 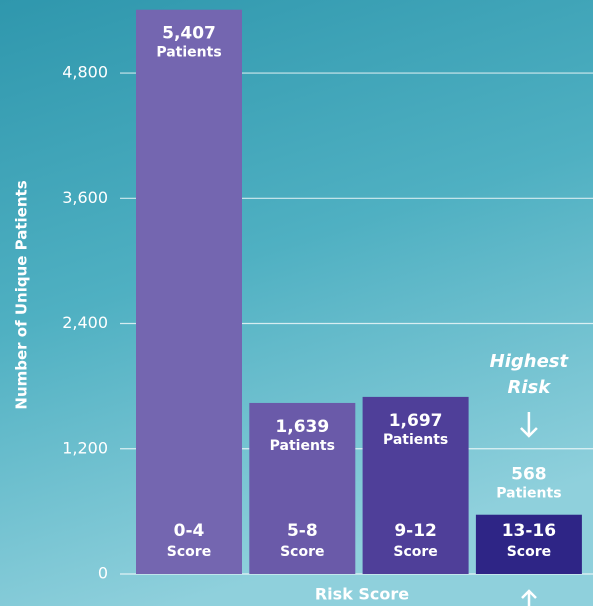 I want to click on y-tick-label: 0, so click(x=103, y=573).